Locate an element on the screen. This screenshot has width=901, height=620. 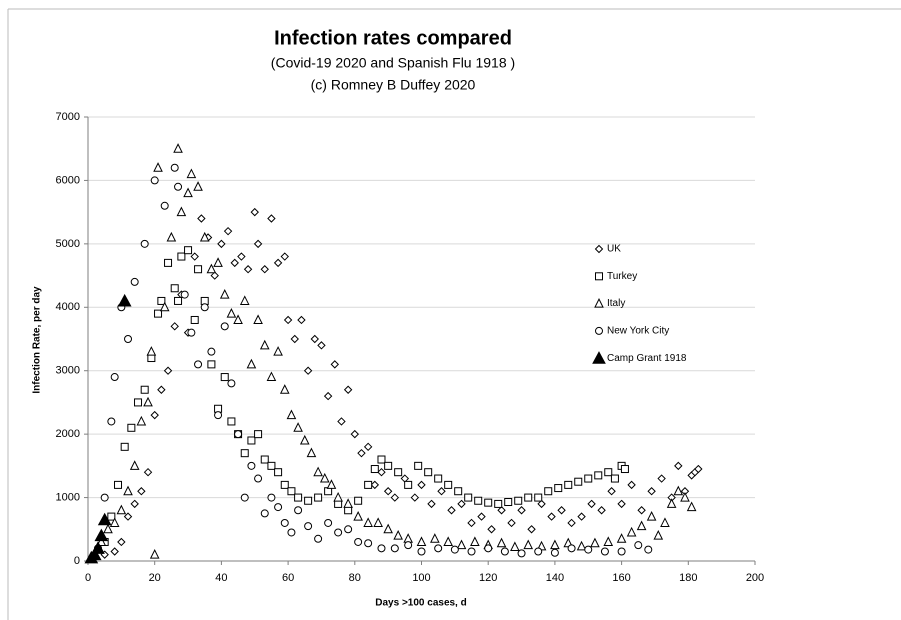
y-tick-label: 7000 is located at coordinates (68, 117).